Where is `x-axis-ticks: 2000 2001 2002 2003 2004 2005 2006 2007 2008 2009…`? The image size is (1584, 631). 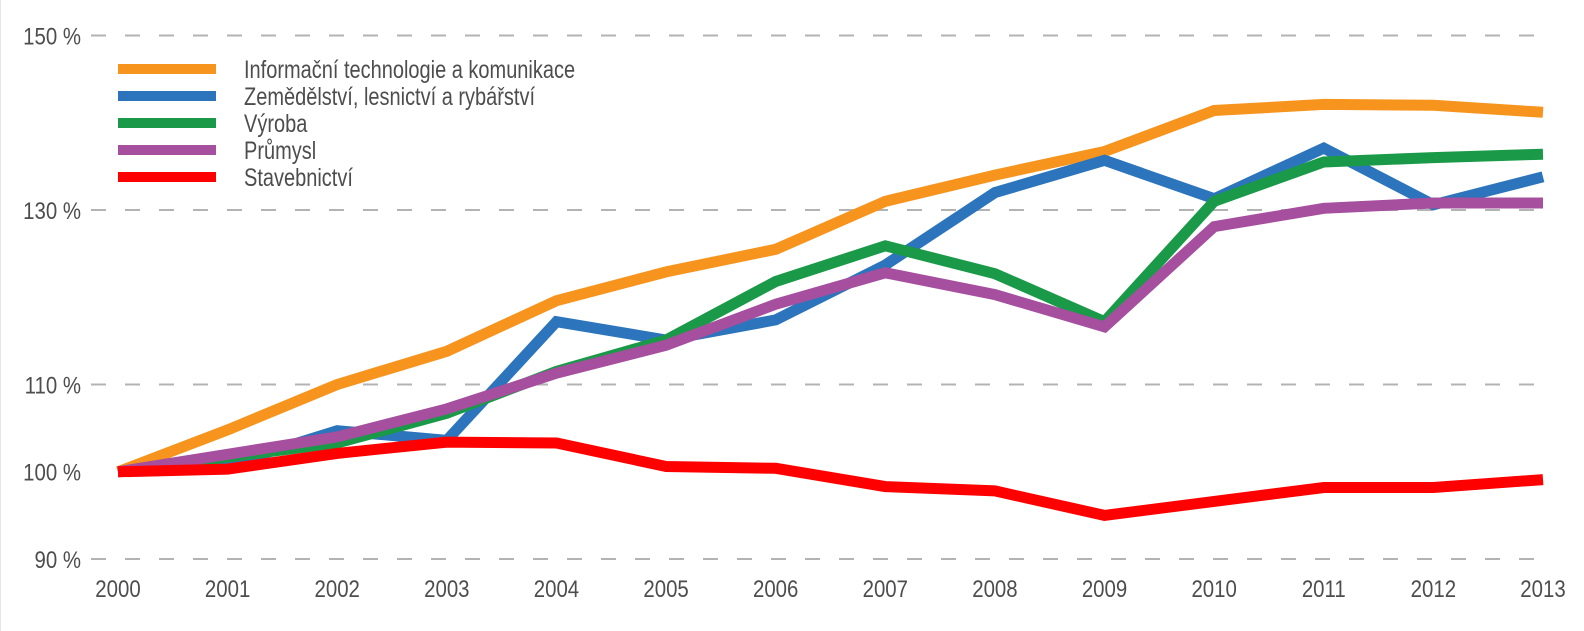
x-axis-ticks: 2000 2001 2002 2003 2004 2005 2006 2007 2008 2009… is located at coordinates (830, 588).